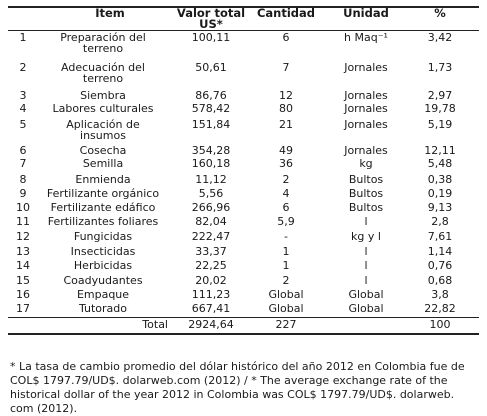 Image resolution: width=487 pixels, height=416 pixels. I want to click on row-number: 5, so click(23, 124).